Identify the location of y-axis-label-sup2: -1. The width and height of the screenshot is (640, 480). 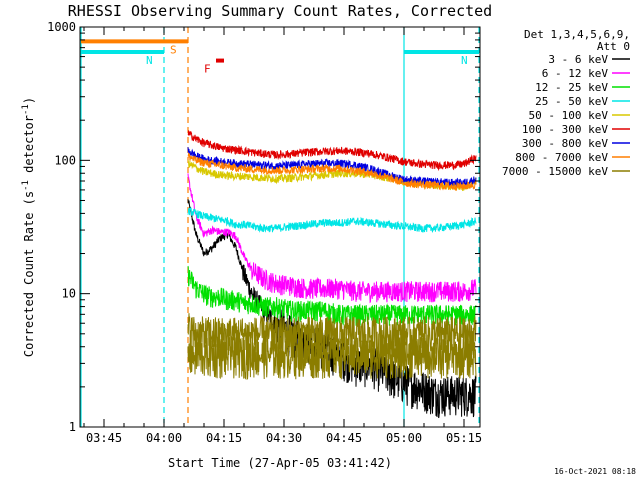
(26, 109).